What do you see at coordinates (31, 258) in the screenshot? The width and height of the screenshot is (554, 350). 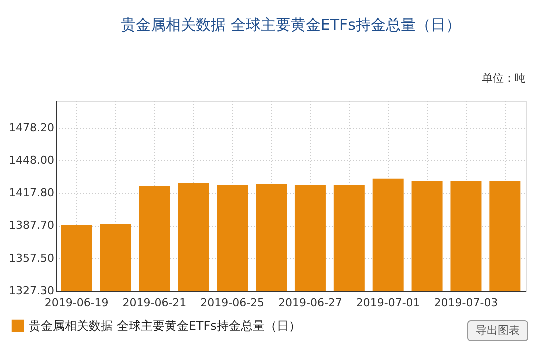 I see `y-tick-label: 1357.50` at bounding box center [31, 258].